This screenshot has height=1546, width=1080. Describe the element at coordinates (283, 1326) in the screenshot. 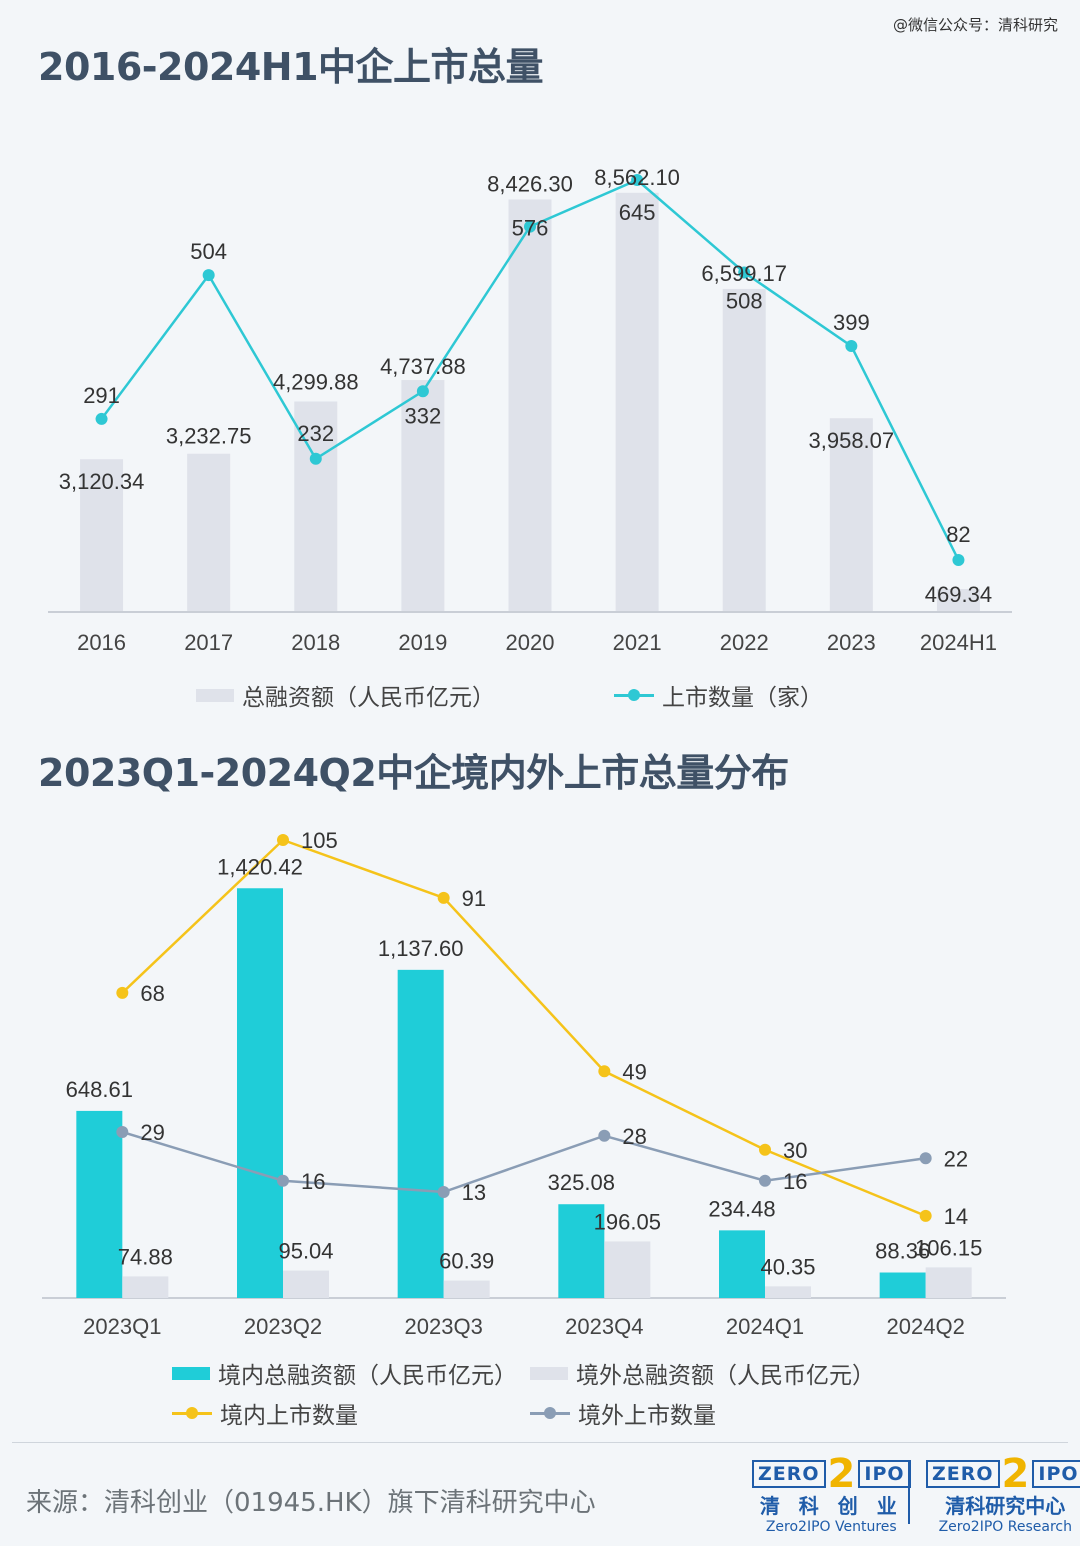

I see `x-tick-label: 2023Q2` at that location.